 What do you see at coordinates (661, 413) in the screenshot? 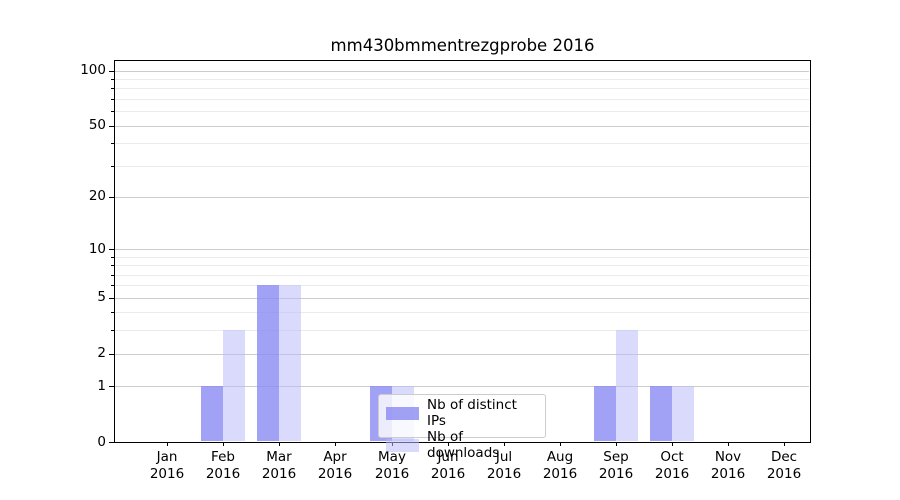
I see `bar-distinct-ips-oct` at bounding box center [661, 413].